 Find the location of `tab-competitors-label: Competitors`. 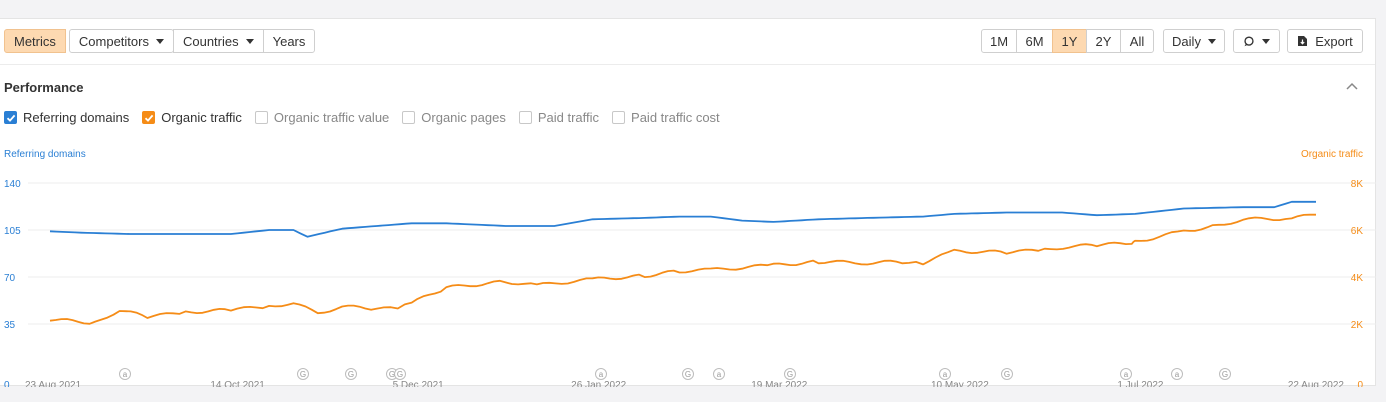

tab-competitors-label: Competitors is located at coordinates (113, 41).